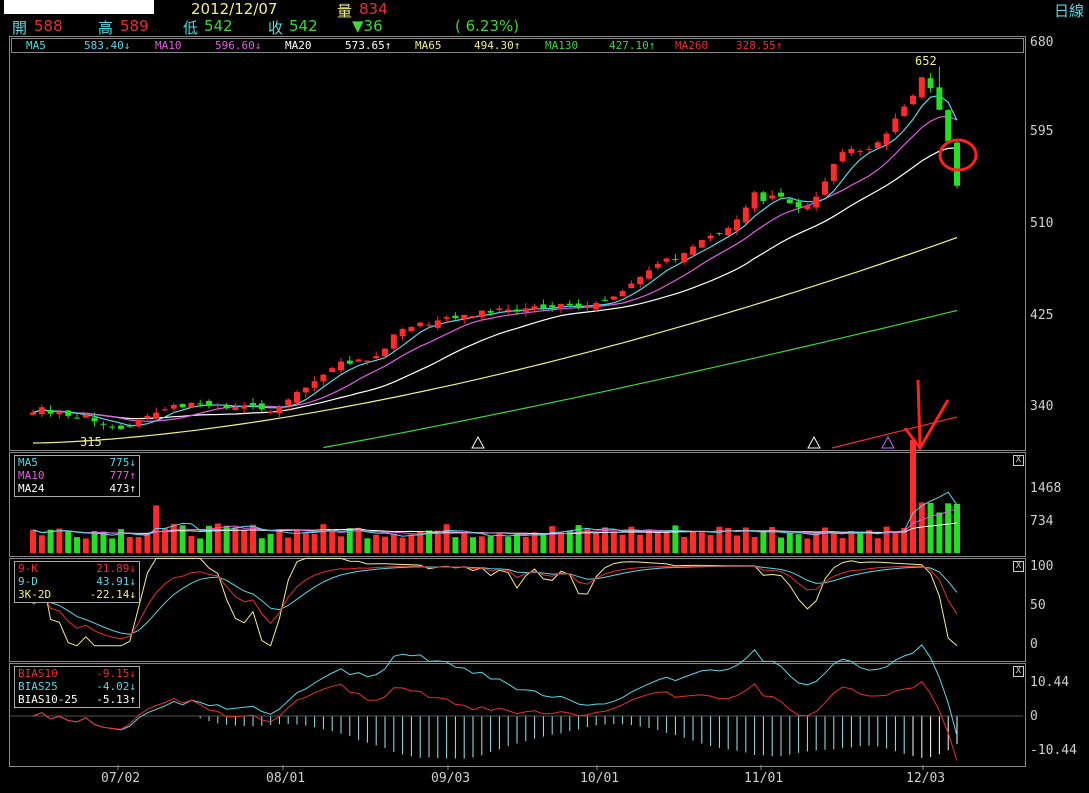 The height and width of the screenshot is (793, 1089). I want to click on open-value: 588, so click(48, 26).